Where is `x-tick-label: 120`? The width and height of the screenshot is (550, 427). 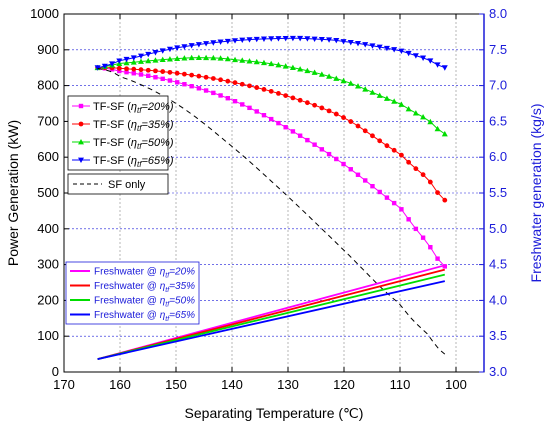
x-tick-label: 120 is located at coordinates (344, 384).